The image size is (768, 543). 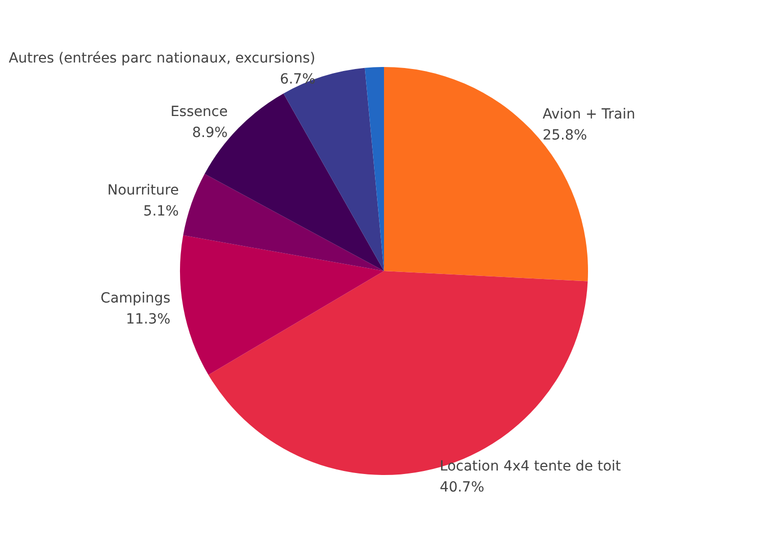 What do you see at coordinates (565, 135) in the screenshot?
I see `data-label: 25.8%` at bounding box center [565, 135].